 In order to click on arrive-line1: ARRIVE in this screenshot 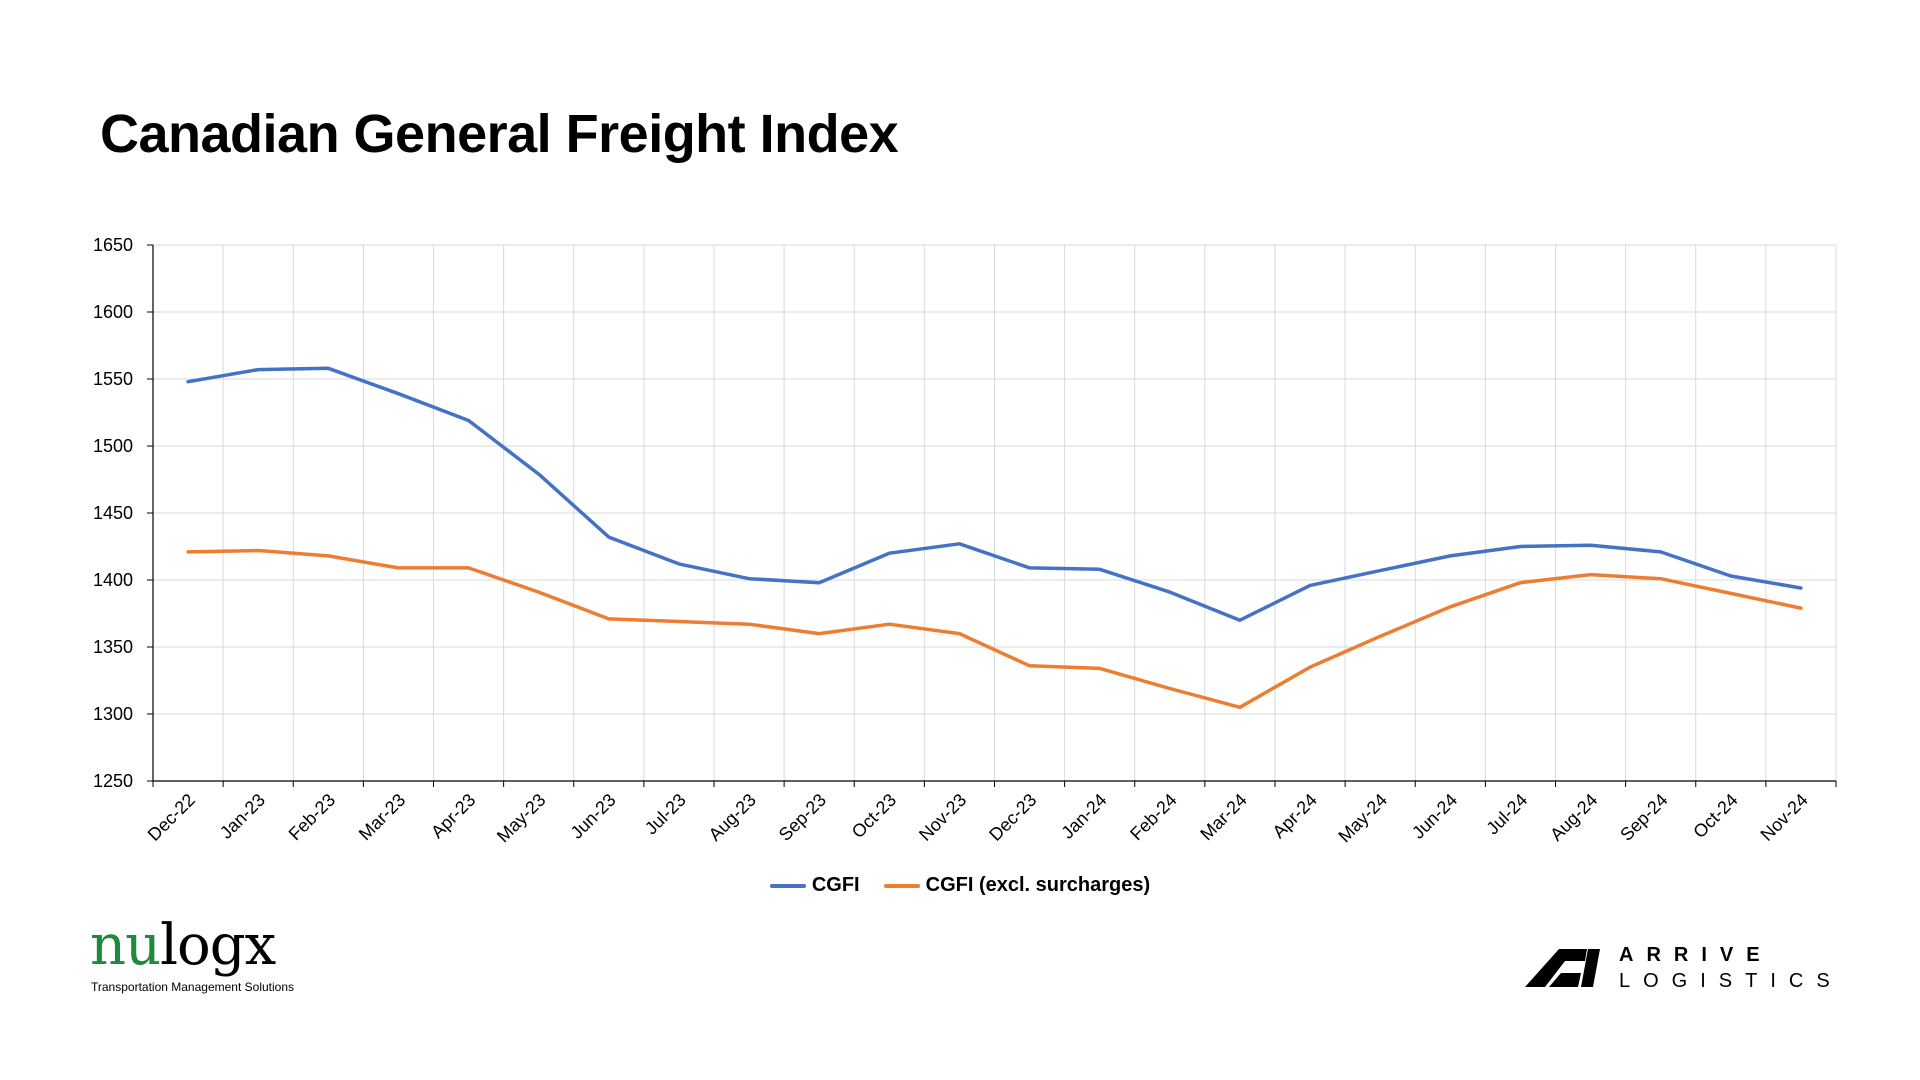, I will do `click(1696, 955)`.